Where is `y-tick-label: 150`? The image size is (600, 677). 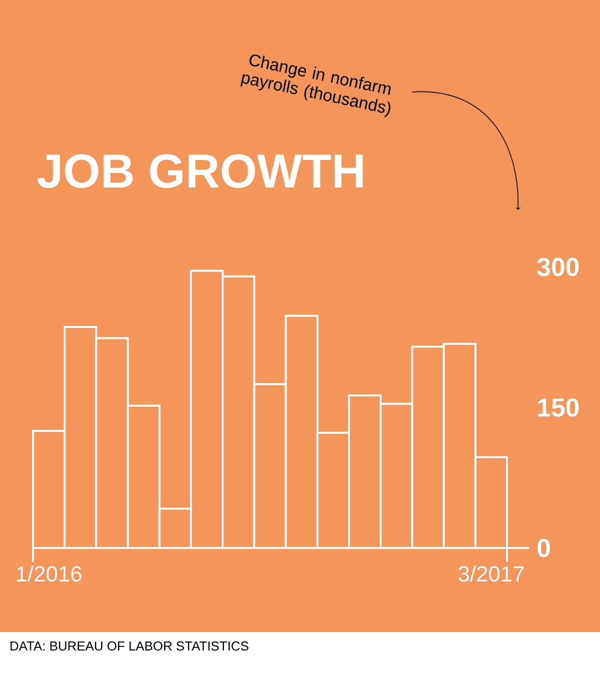 y-tick-label: 150 is located at coordinates (558, 407).